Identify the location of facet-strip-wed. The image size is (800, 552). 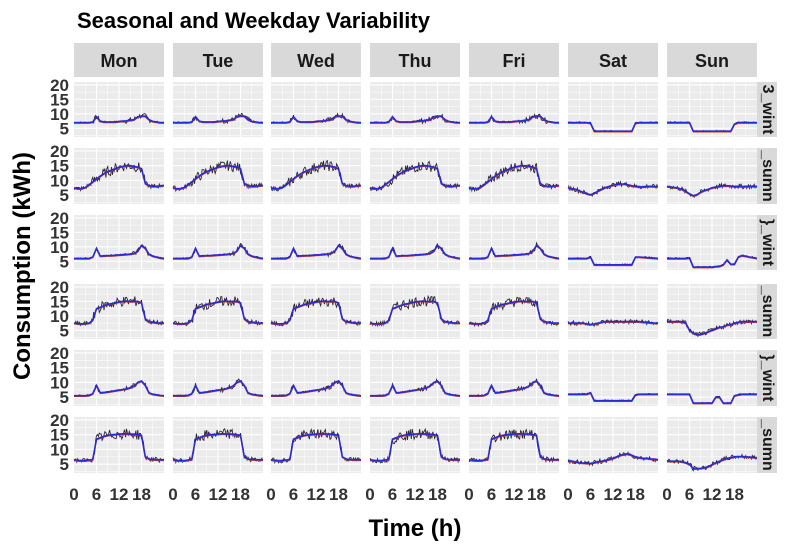
(316, 60).